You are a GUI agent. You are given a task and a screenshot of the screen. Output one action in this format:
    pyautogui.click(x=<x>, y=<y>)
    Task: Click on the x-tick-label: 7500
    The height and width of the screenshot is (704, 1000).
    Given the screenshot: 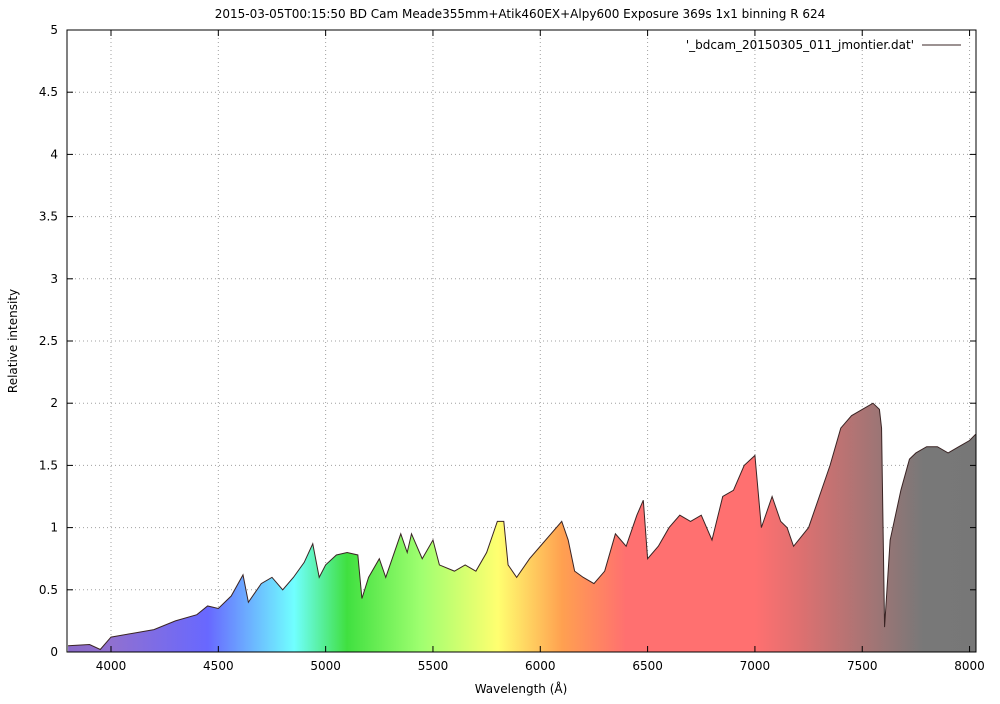 What is the action you would take?
    pyautogui.click(x=862, y=666)
    